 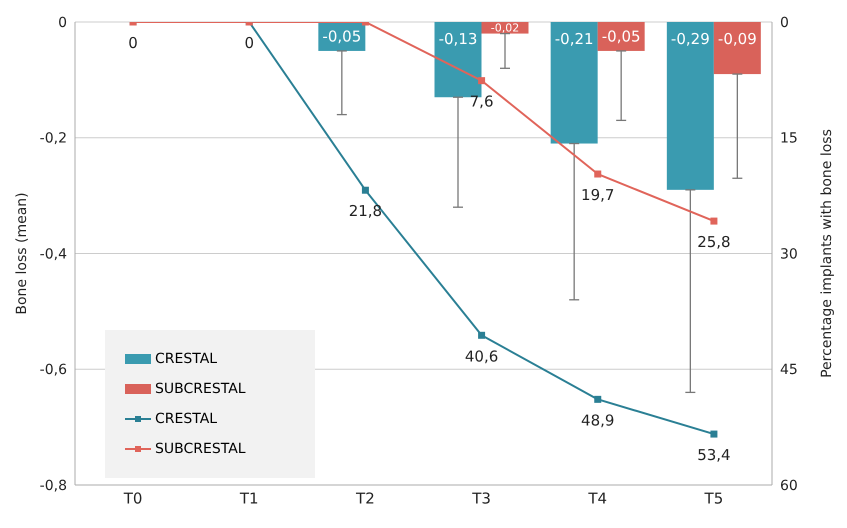 I want to click on data-label: -0,02, so click(x=505, y=28).